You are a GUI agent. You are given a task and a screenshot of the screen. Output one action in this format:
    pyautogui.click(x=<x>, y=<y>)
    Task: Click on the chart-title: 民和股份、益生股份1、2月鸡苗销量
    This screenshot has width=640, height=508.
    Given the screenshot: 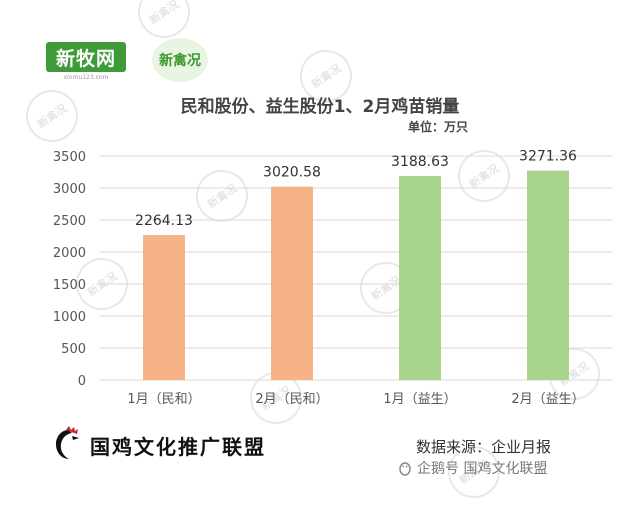 What is the action you would take?
    pyautogui.click(x=320, y=106)
    